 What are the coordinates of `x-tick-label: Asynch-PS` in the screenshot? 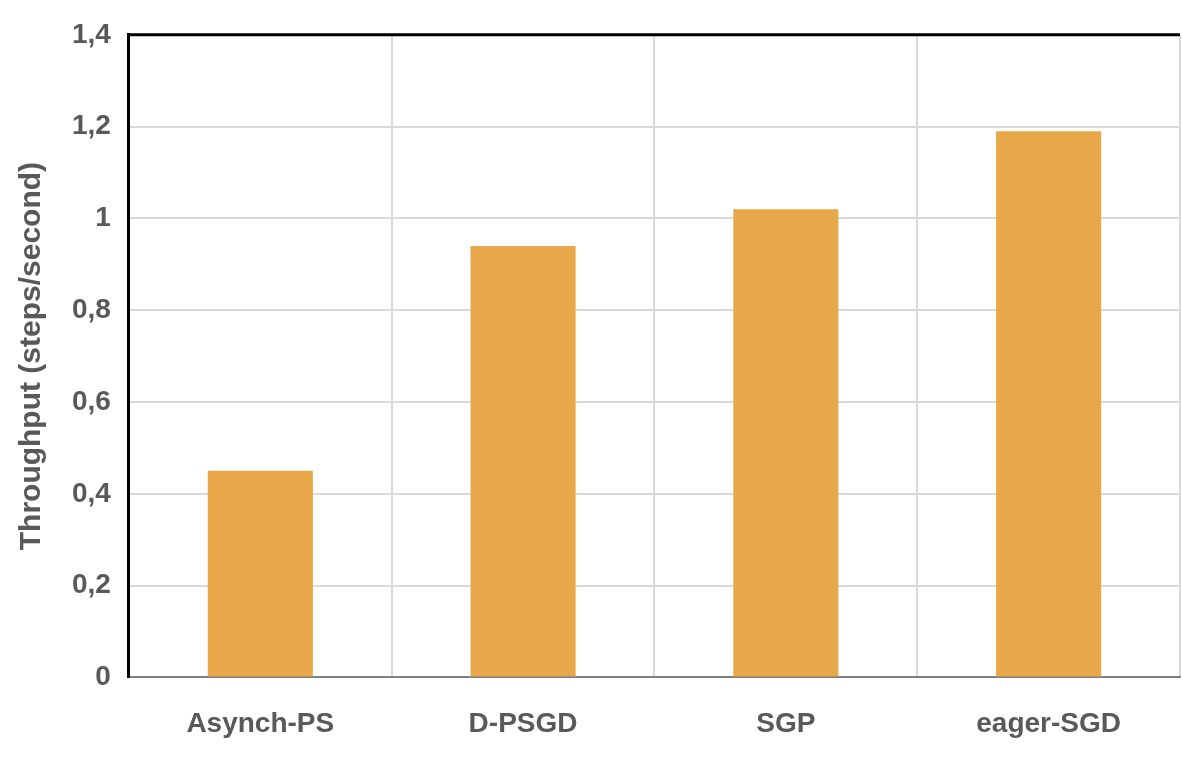 It's located at (260, 722).